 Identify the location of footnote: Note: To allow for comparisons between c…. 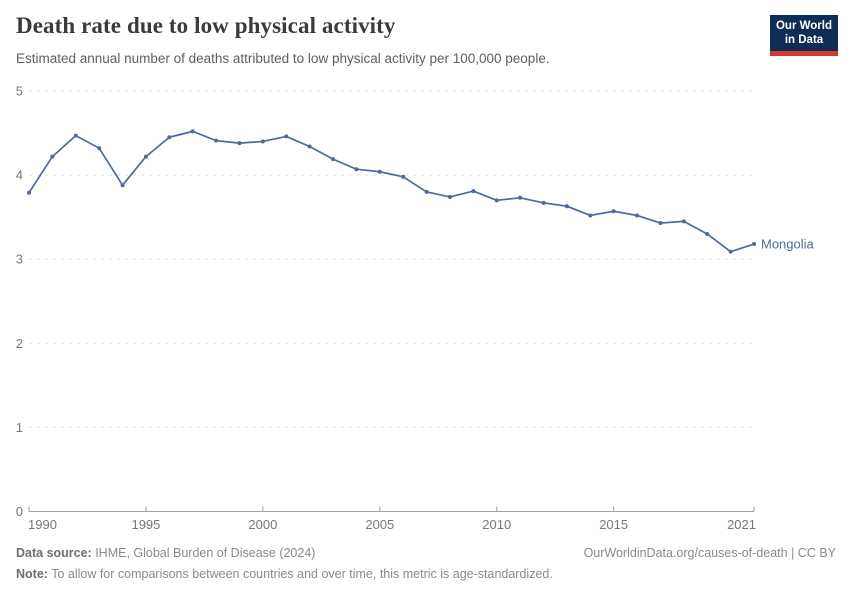
(426, 574).